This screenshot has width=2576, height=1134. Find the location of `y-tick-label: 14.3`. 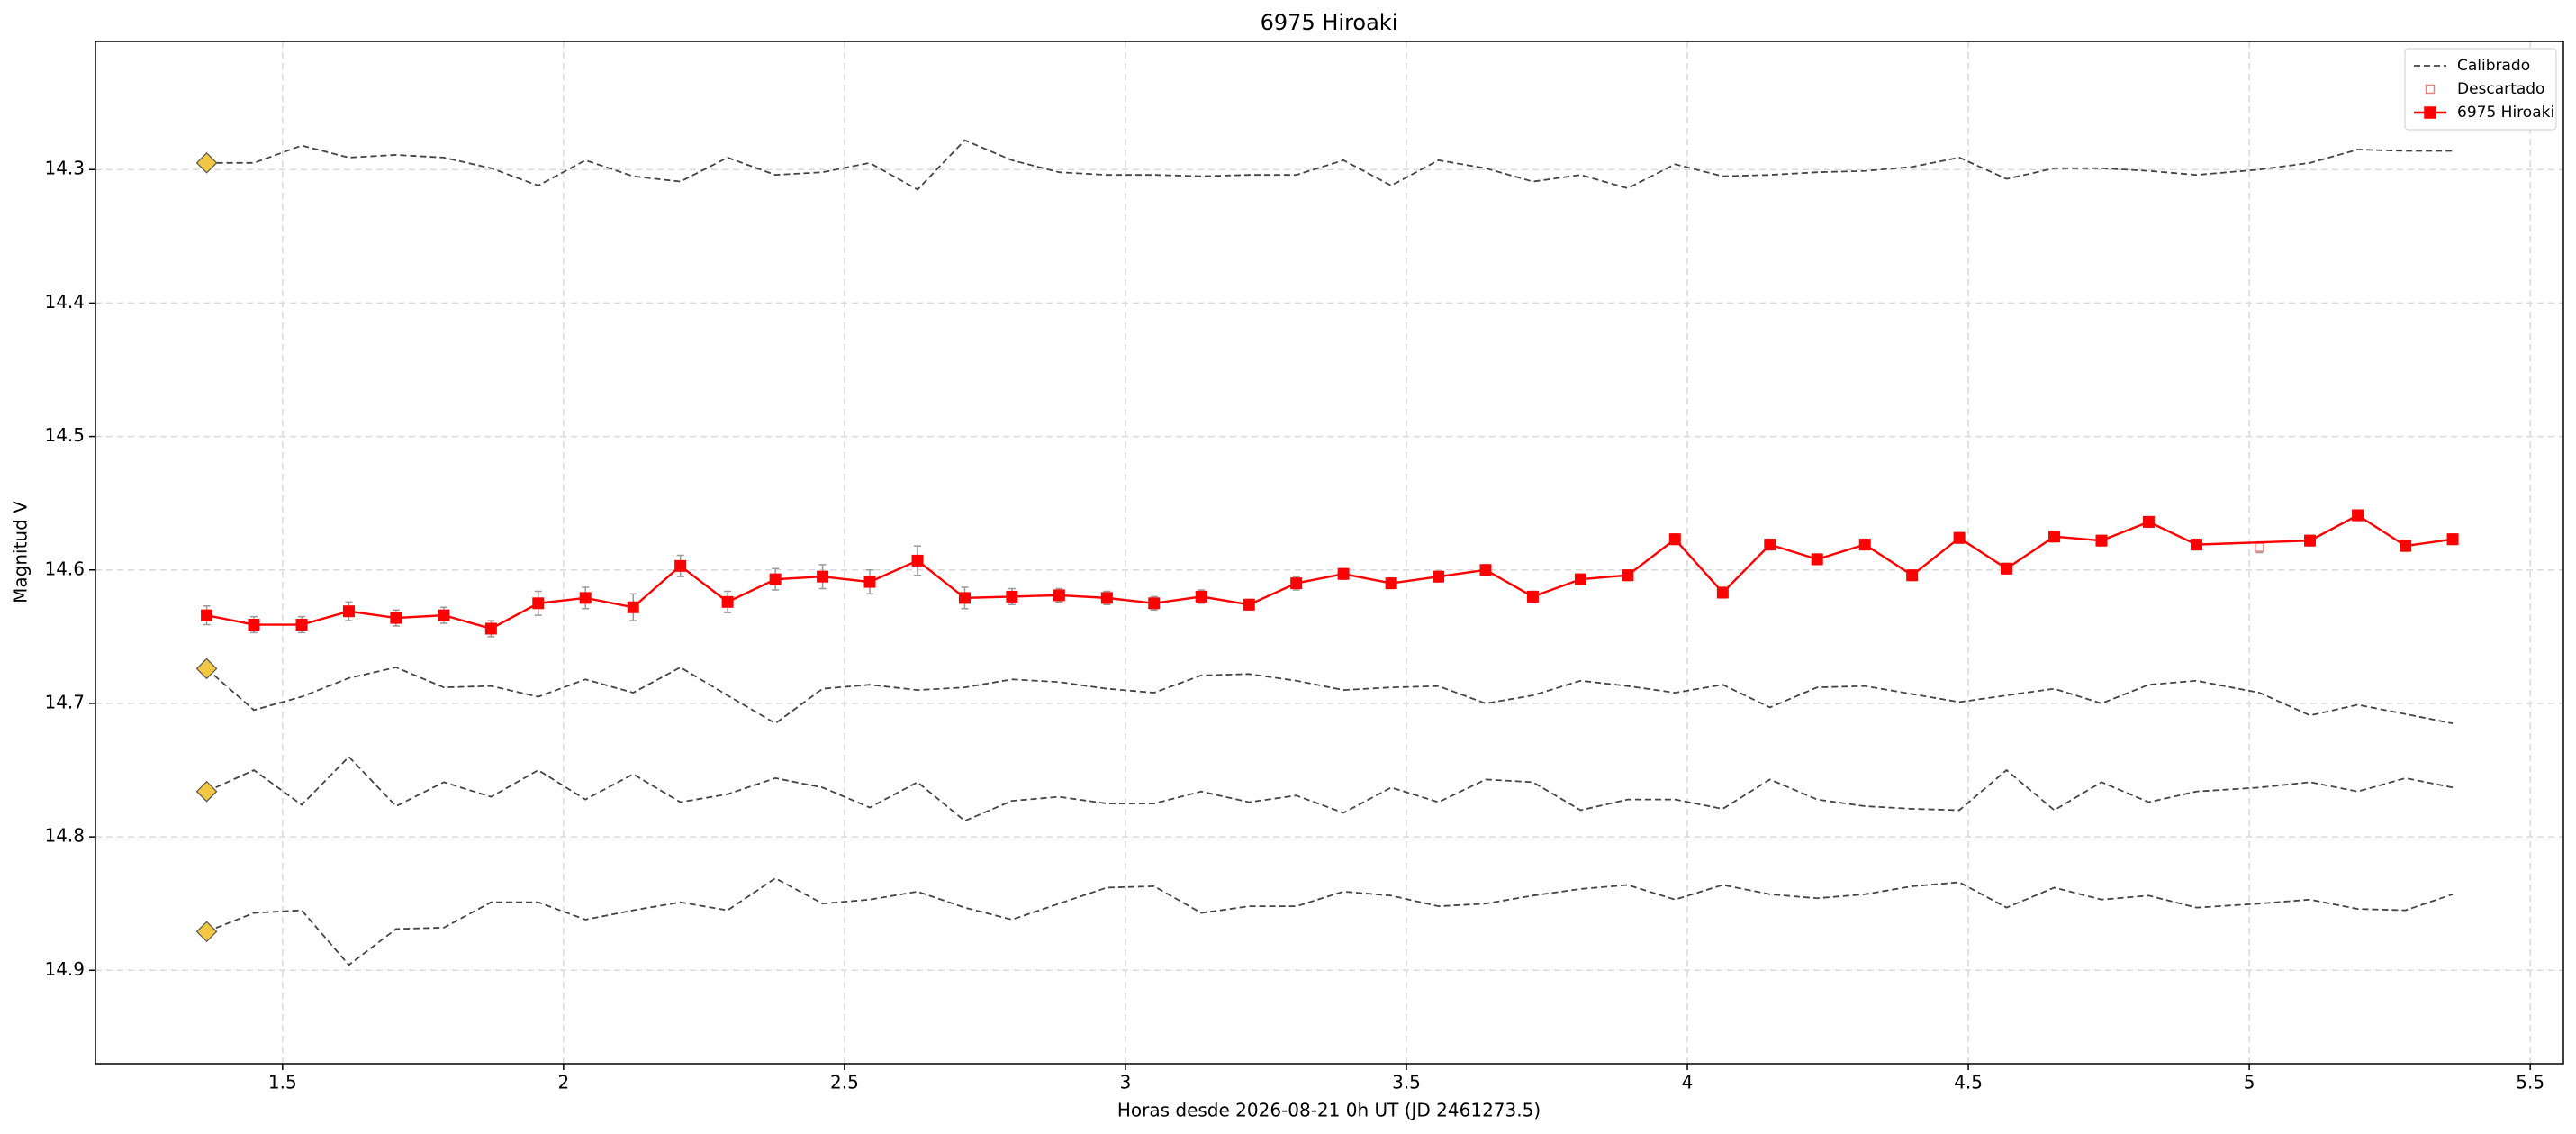

y-tick-label: 14.3 is located at coordinates (64, 168).